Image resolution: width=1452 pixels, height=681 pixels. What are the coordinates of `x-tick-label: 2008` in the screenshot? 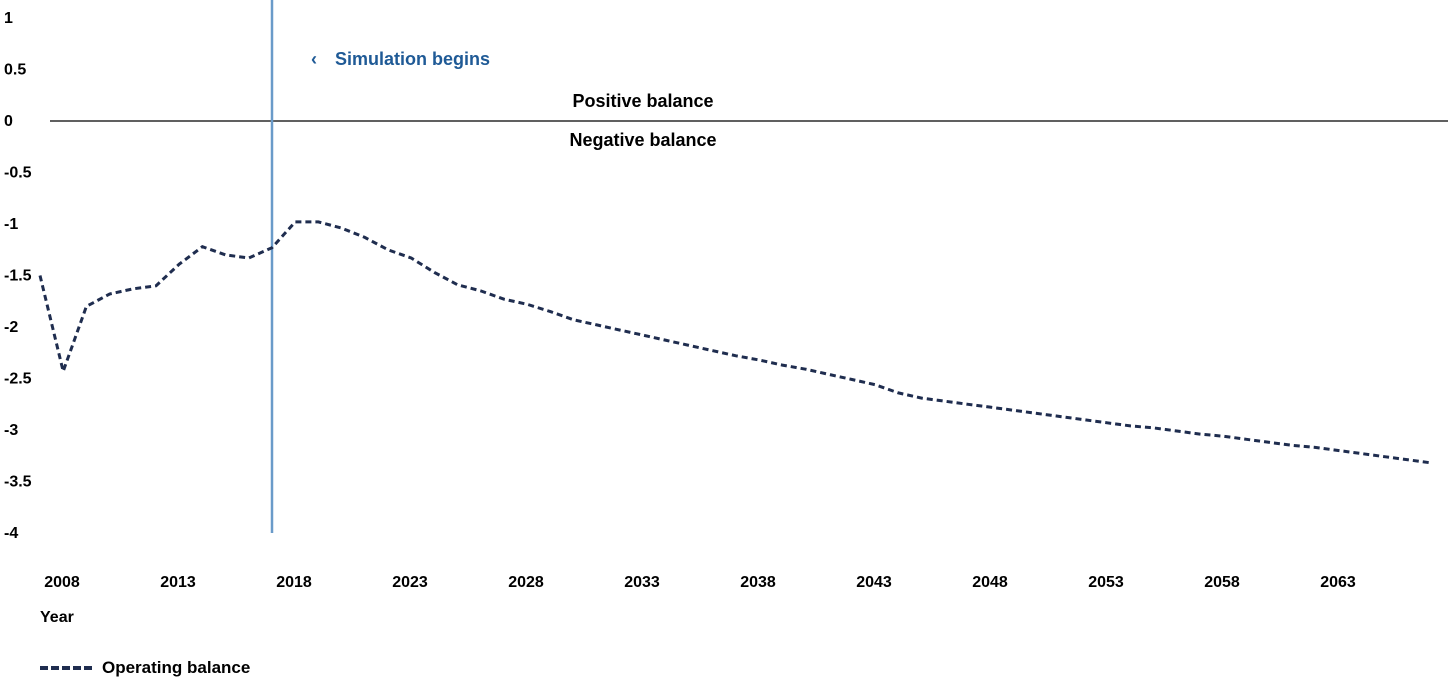 It's located at (62, 582).